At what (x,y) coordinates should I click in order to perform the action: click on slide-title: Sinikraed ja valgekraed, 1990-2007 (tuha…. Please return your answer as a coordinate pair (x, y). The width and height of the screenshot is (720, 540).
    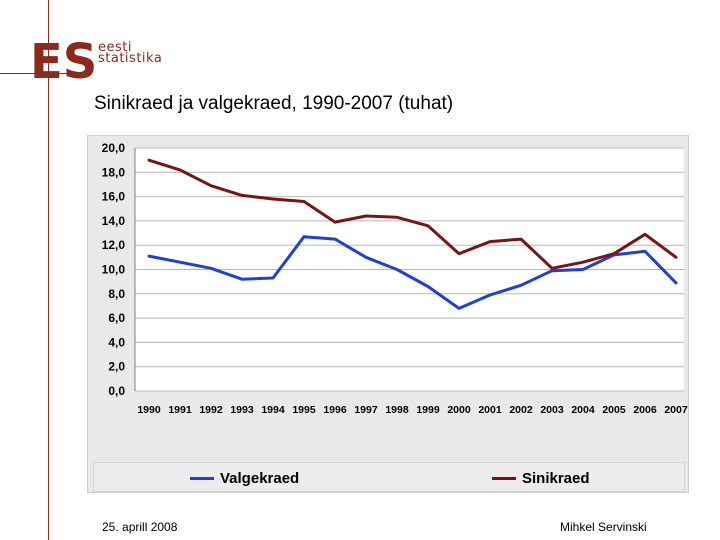
    Looking at the image, I should click on (274, 103).